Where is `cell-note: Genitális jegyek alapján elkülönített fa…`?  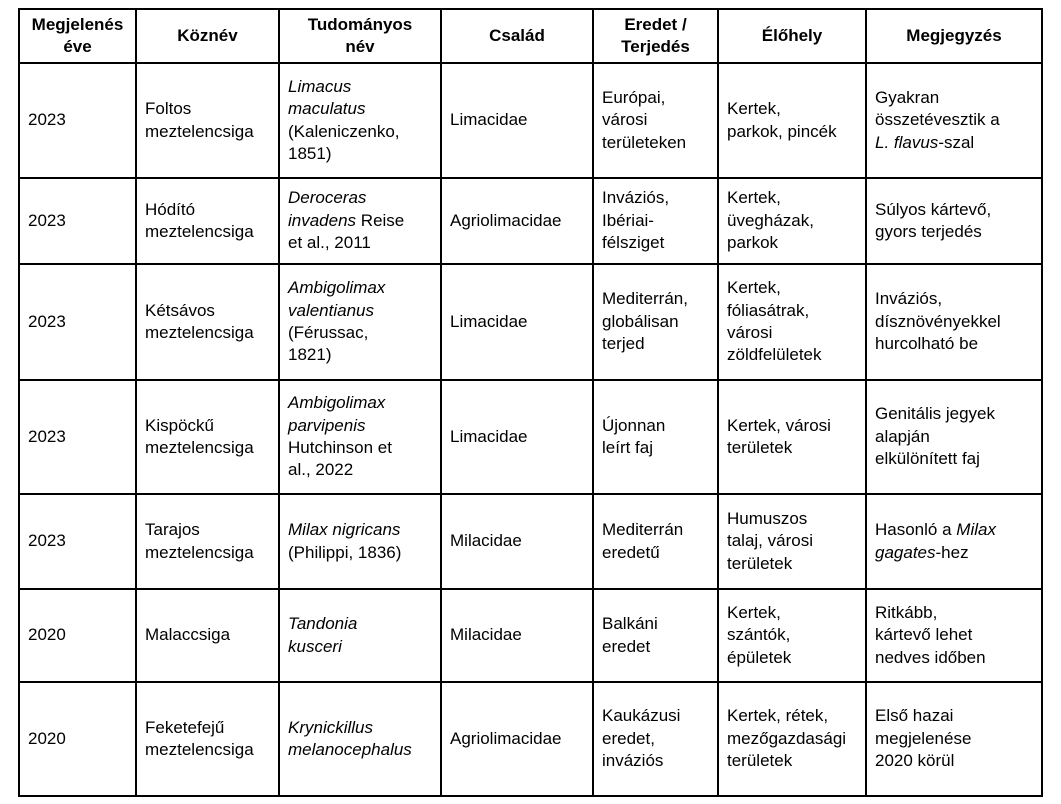 cell-note: Genitális jegyek alapján elkülönített fa… is located at coordinates (954, 437).